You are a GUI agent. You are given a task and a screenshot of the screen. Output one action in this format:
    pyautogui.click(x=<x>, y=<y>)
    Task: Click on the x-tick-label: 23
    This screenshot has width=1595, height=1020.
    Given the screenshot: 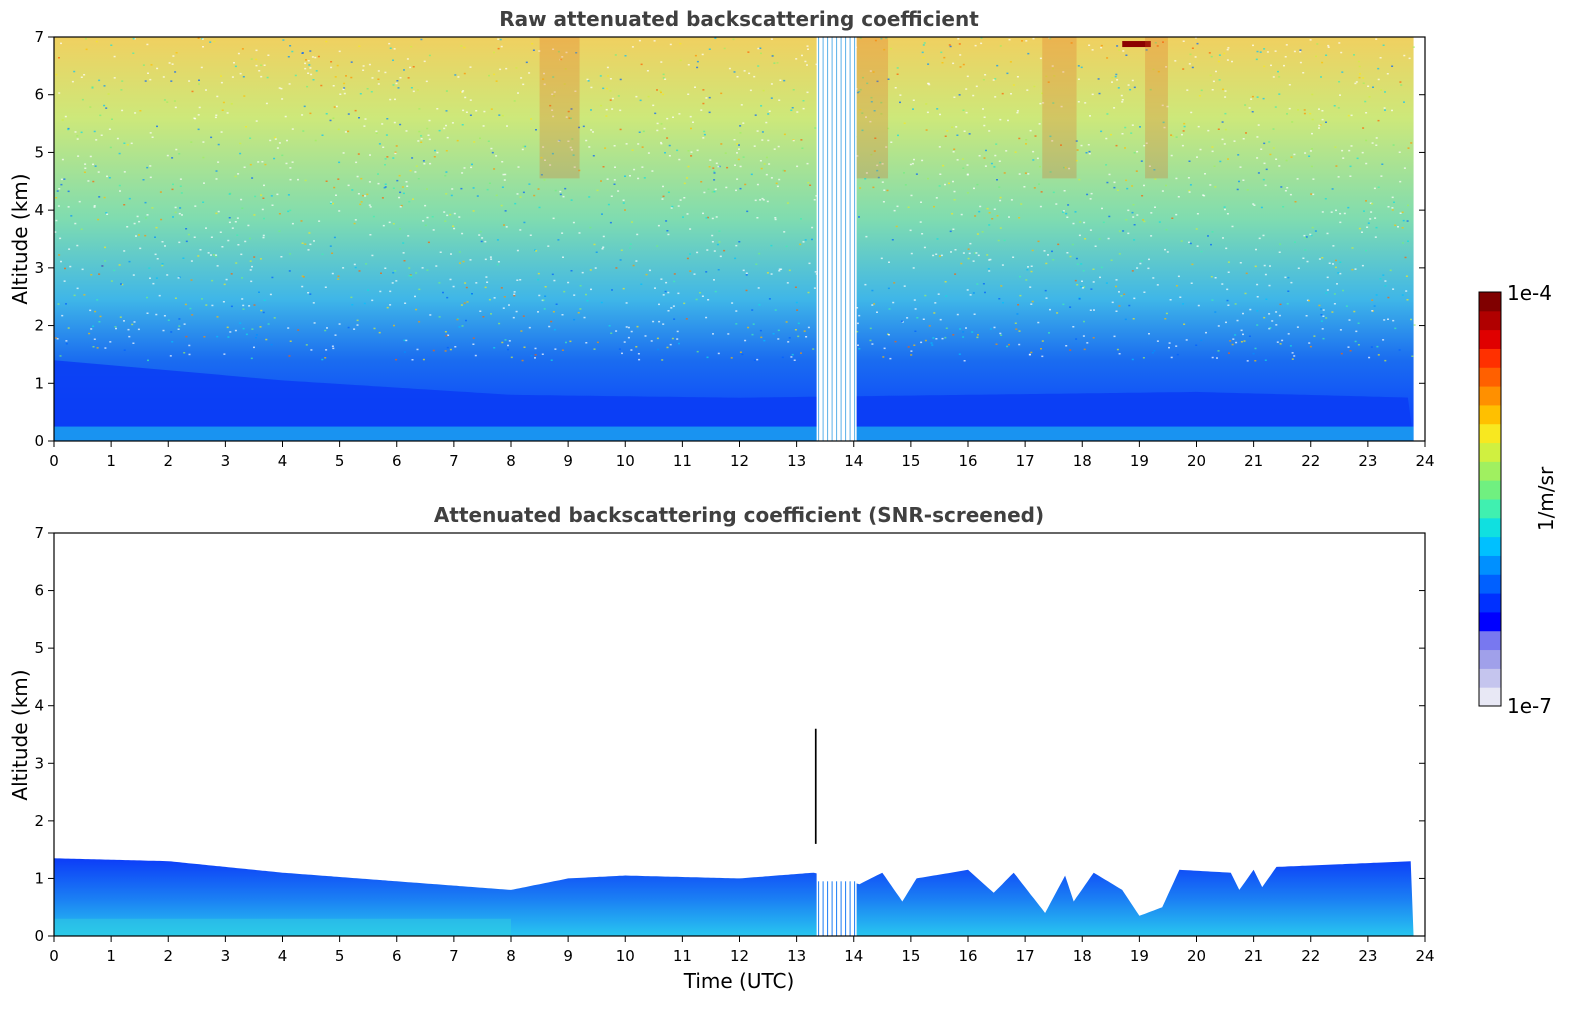 What is the action you would take?
    pyautogui.click(x=1367, y=461)
    